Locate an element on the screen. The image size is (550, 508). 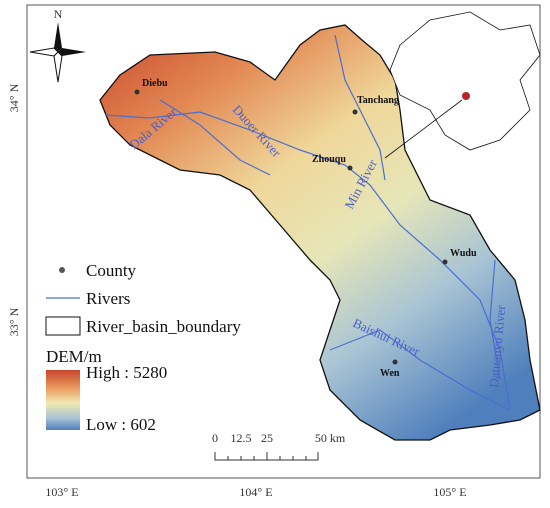
legend-label: County is located at coordinates (111, 270).